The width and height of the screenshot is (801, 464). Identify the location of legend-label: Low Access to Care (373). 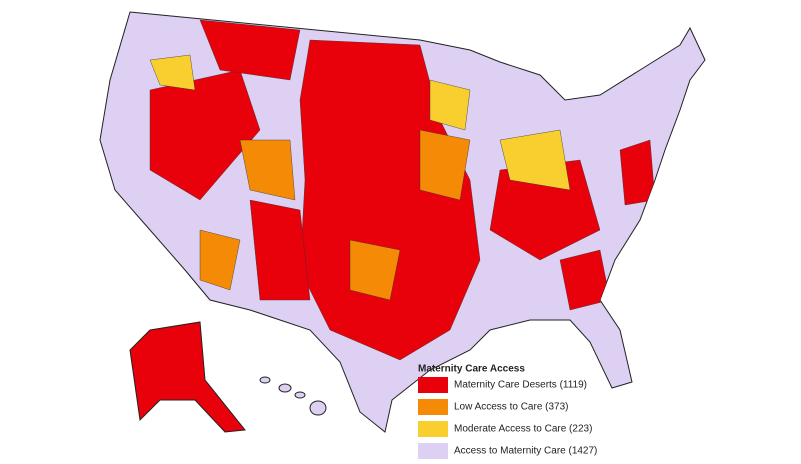
(511, 407).